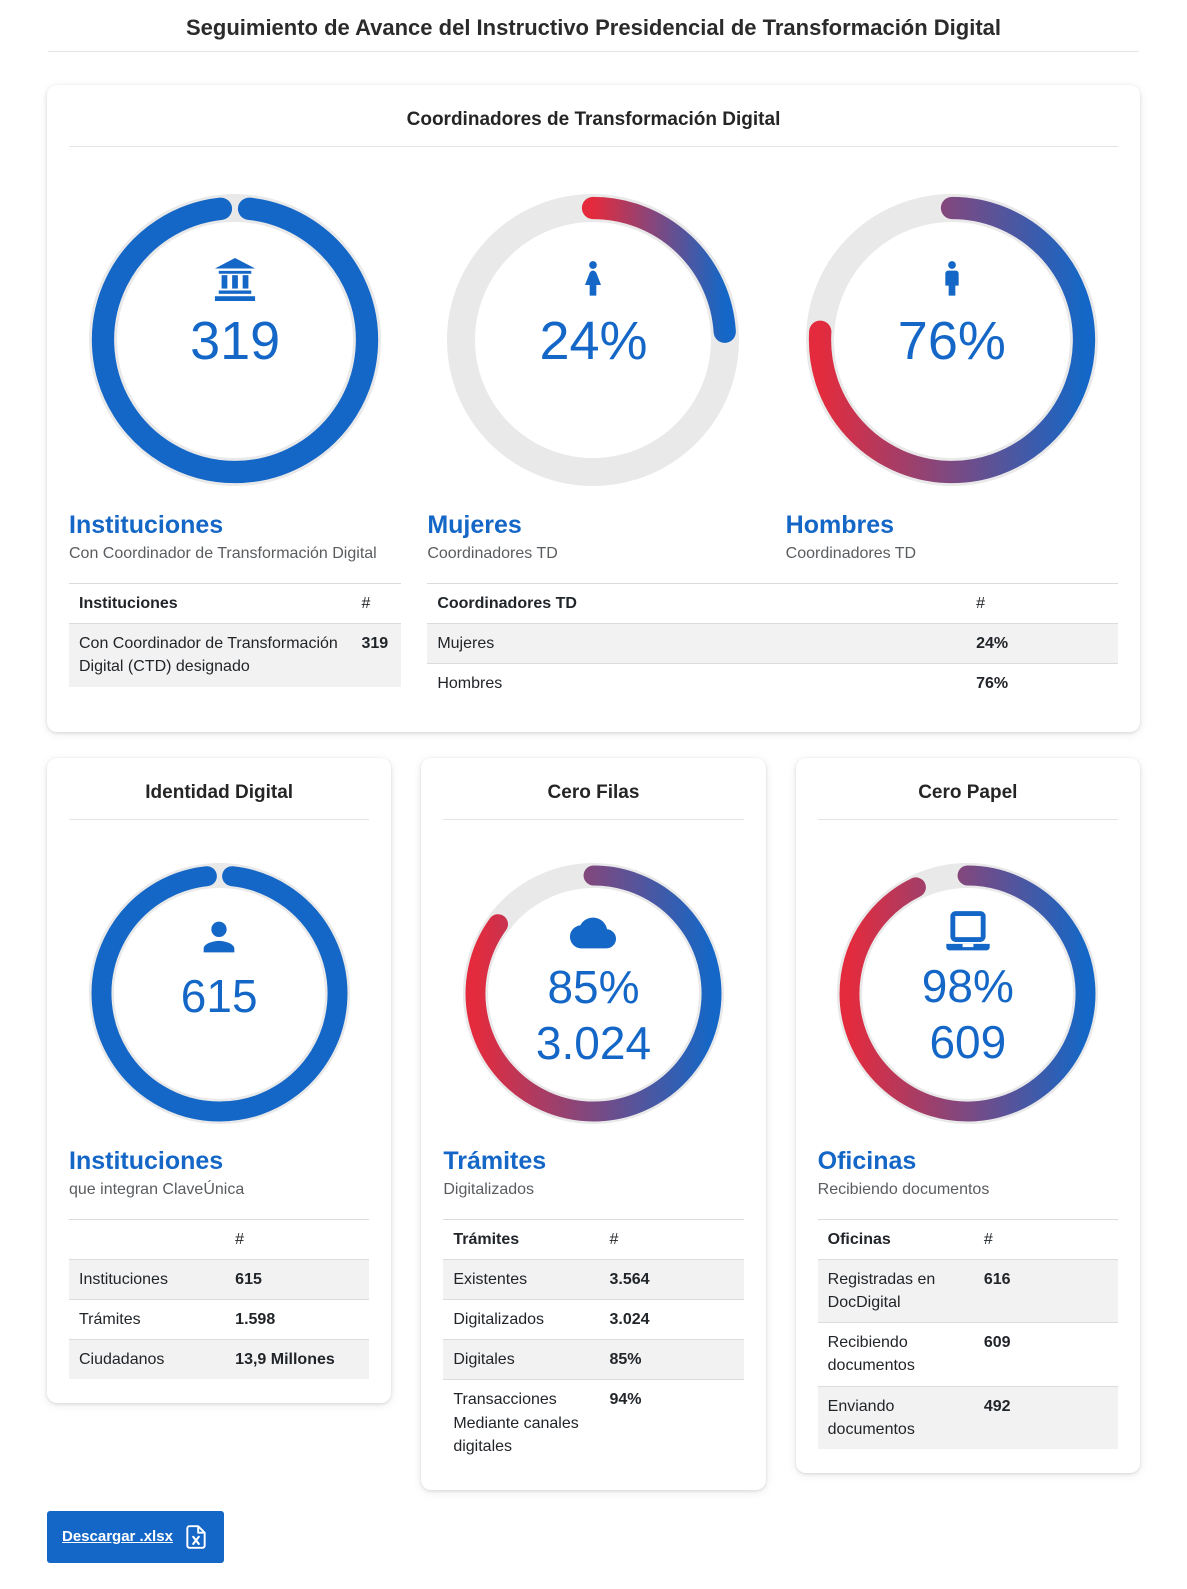 The width and height of the screenshot is (1187, 1589). Describe the element at coordinates (375, 644) in the screenshot. I see `row-value: 319` at that location.